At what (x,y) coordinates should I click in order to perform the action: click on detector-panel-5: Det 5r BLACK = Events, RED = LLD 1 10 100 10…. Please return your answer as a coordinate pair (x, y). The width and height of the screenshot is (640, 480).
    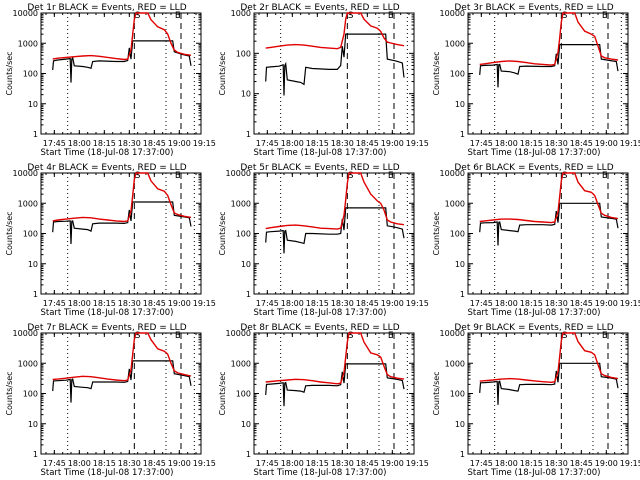
    Looking at the image, I should click on (323, 240).